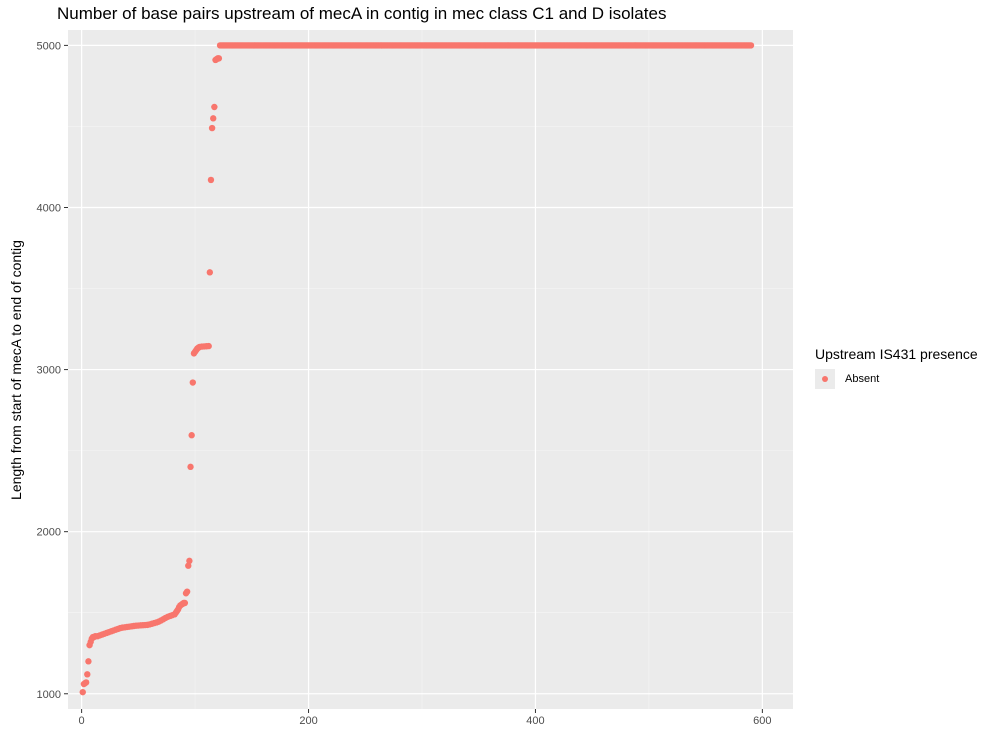 The height and width of the screenshot is (750, 1000). I want to click on y-tick-label: 4000, so click(49, 208).